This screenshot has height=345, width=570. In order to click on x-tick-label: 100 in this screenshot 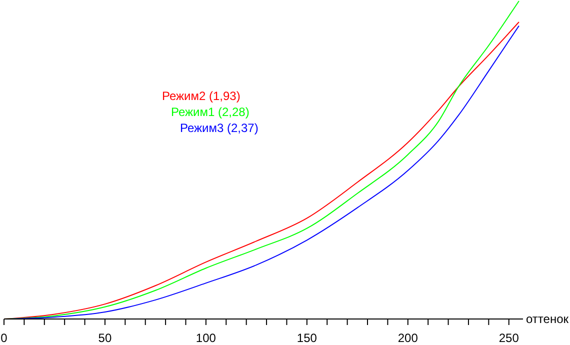, I will do `click(206, 338)`.